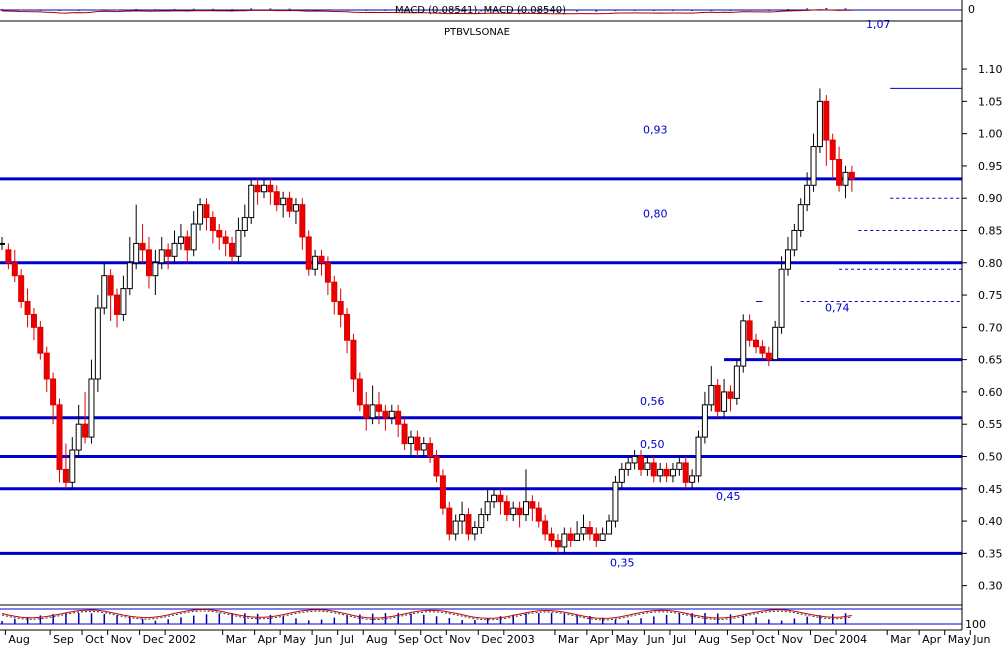  Describe the element at coordinates (153, 639) in the screenshot. I see `x-tick-label: Dec` at that location.